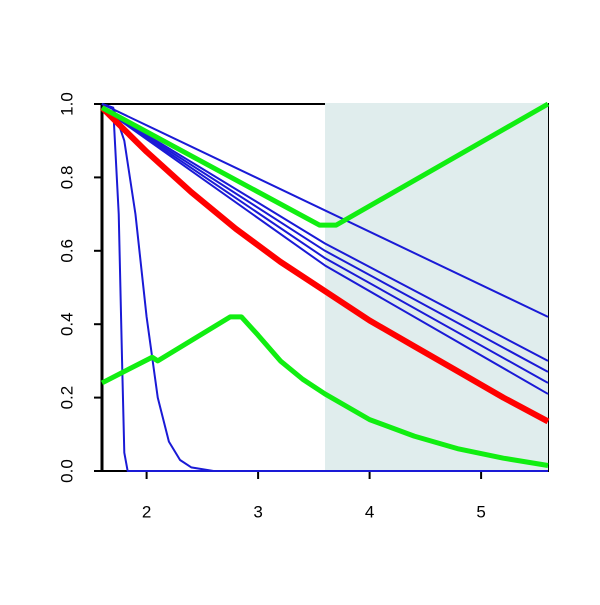 This screenshot has height=605, width=600. What do you see at coordinates (66, 251) in the screenshot?
I see `y-tick-label: 0.6` at bounding box center [66, 251].